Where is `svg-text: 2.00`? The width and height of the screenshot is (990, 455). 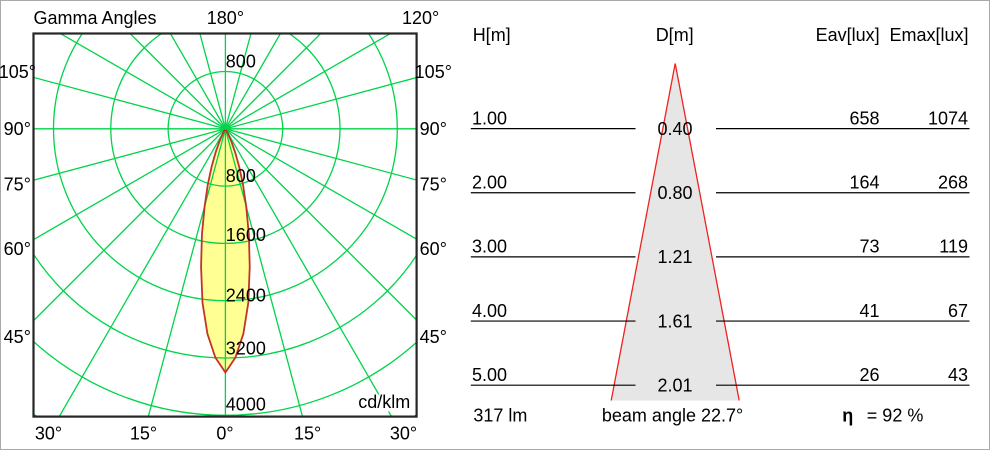
svg-text: 2.00 is located at coordinates (489, 182).